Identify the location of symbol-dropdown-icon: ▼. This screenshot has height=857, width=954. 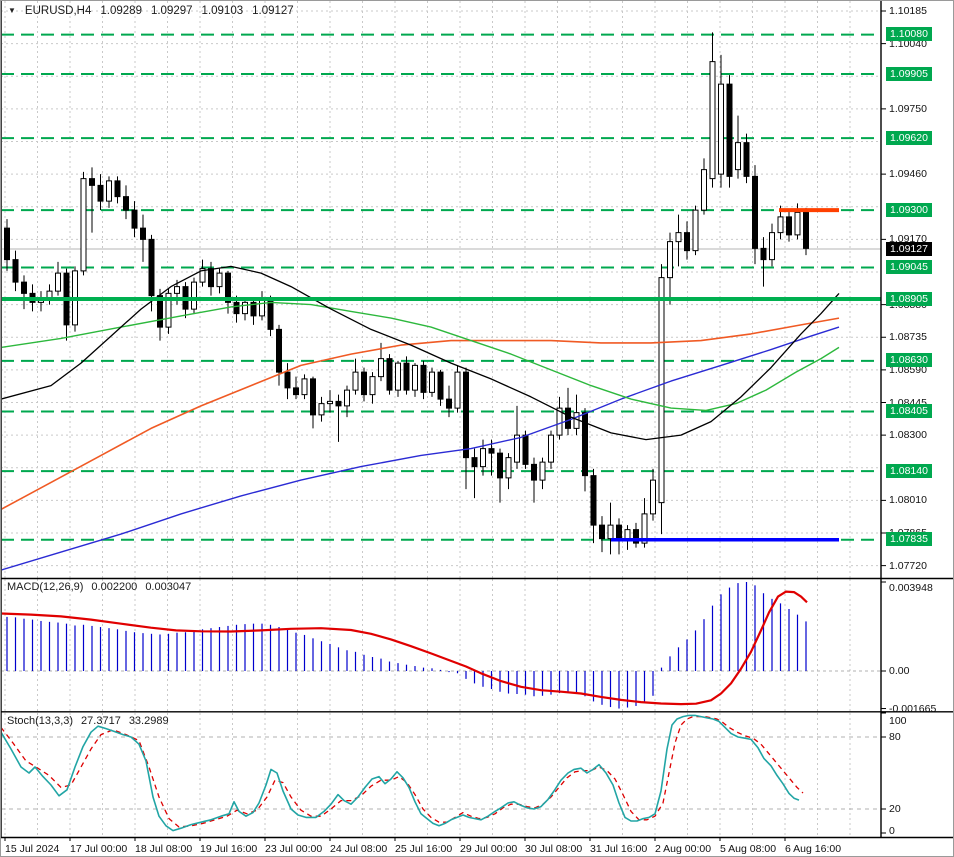
(12, 10).